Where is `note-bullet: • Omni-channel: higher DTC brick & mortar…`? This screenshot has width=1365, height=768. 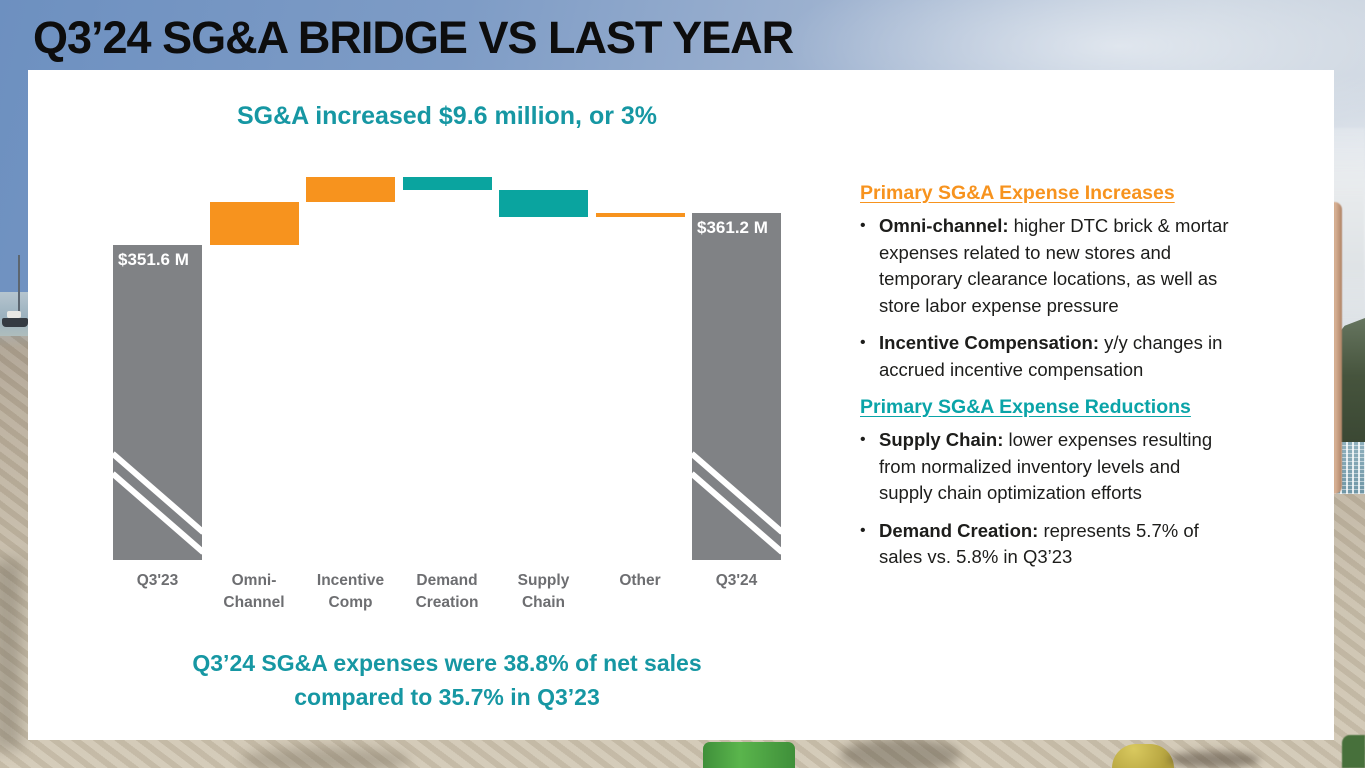 note-bullet: • Omni-channel: higher DTC brick & mortar… is located at coordinates (1076, 266).